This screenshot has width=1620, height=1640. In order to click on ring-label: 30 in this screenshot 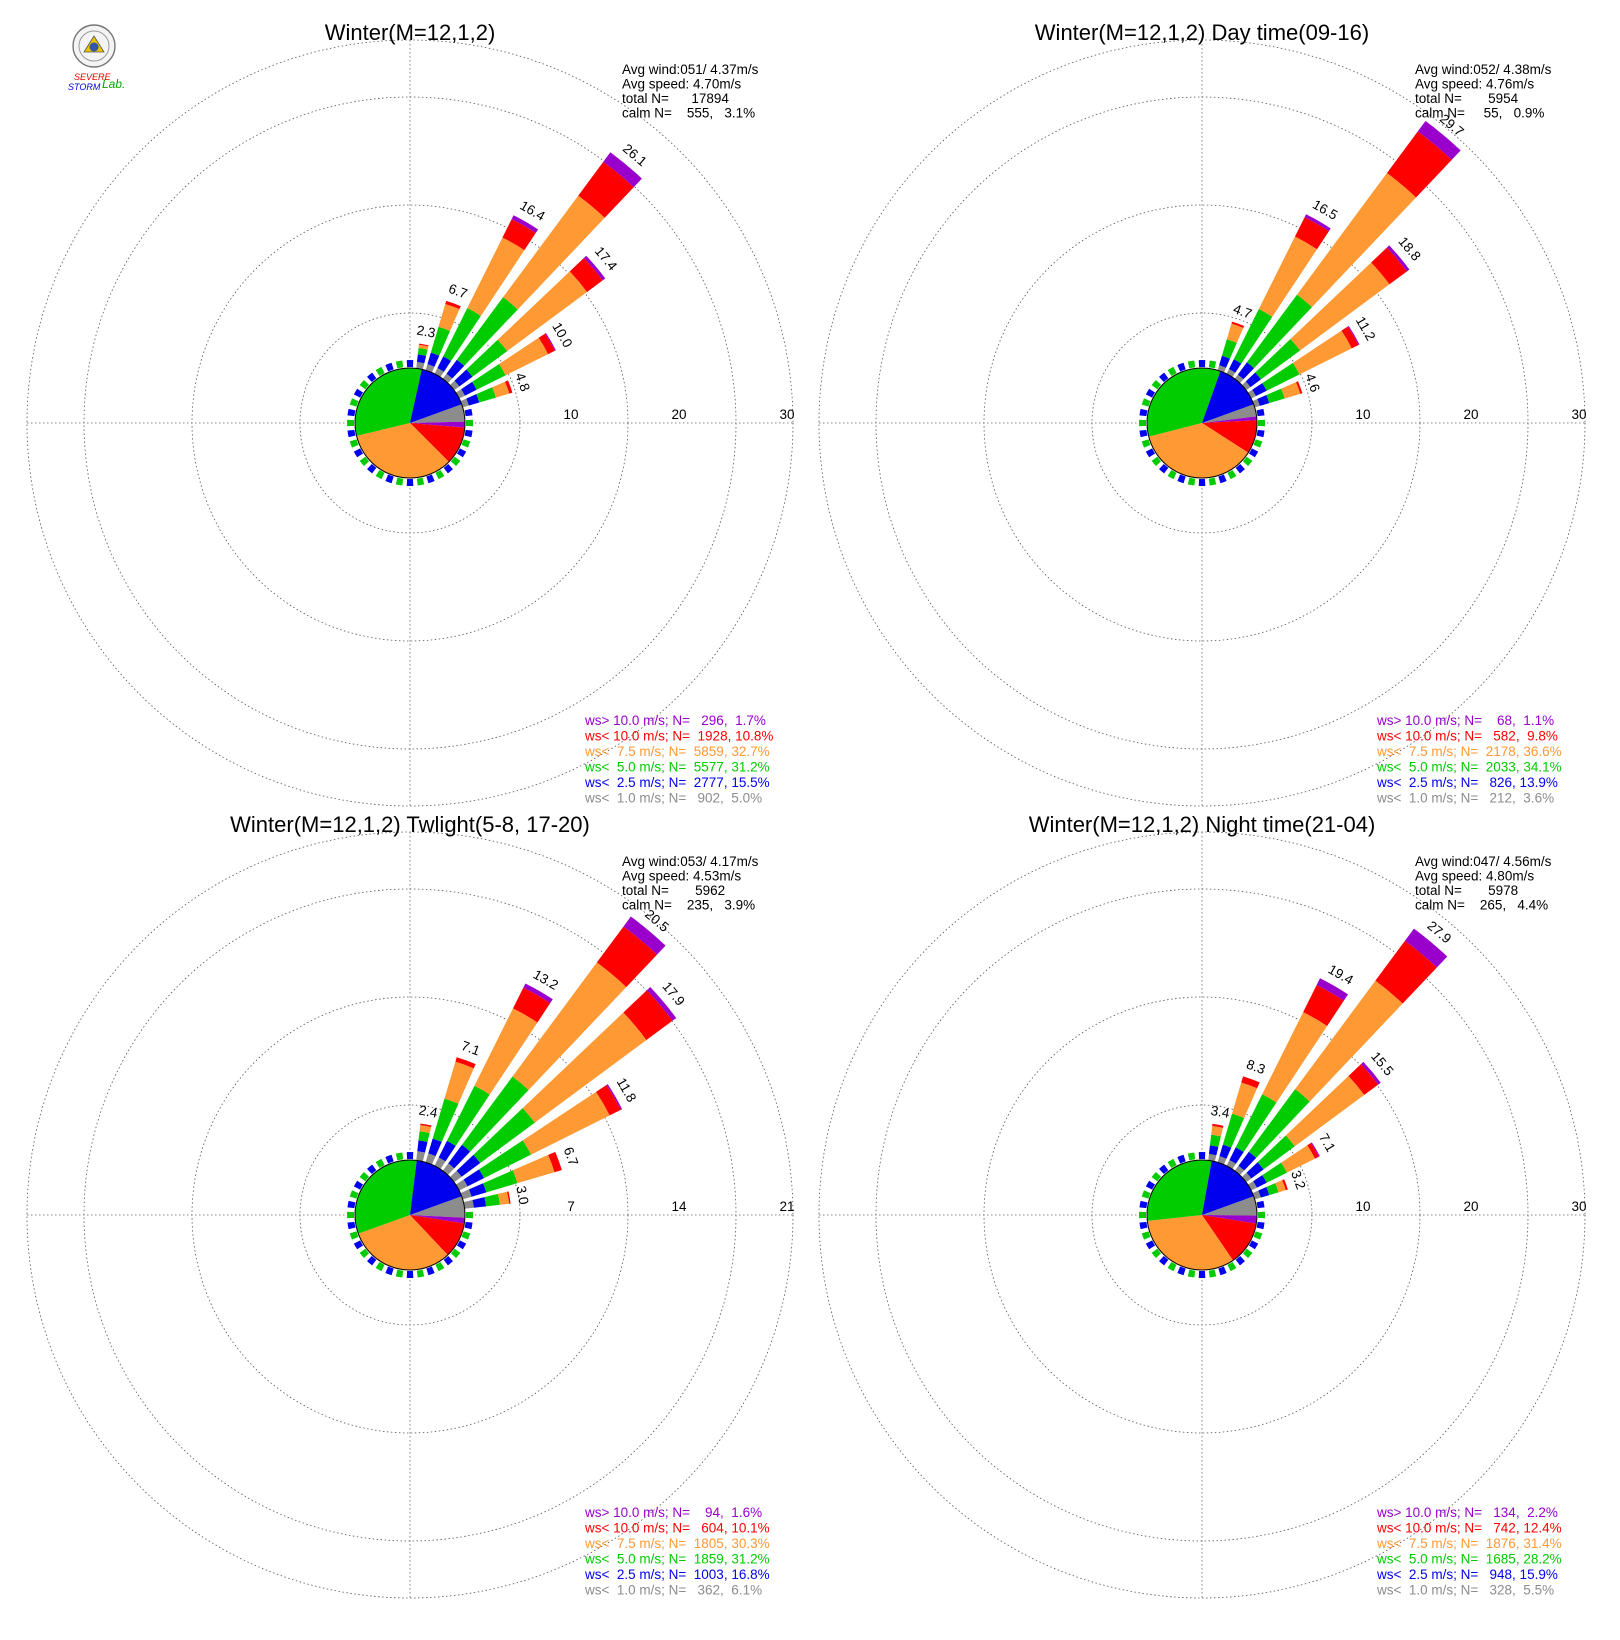, I will do `click(1578, 1206)`.